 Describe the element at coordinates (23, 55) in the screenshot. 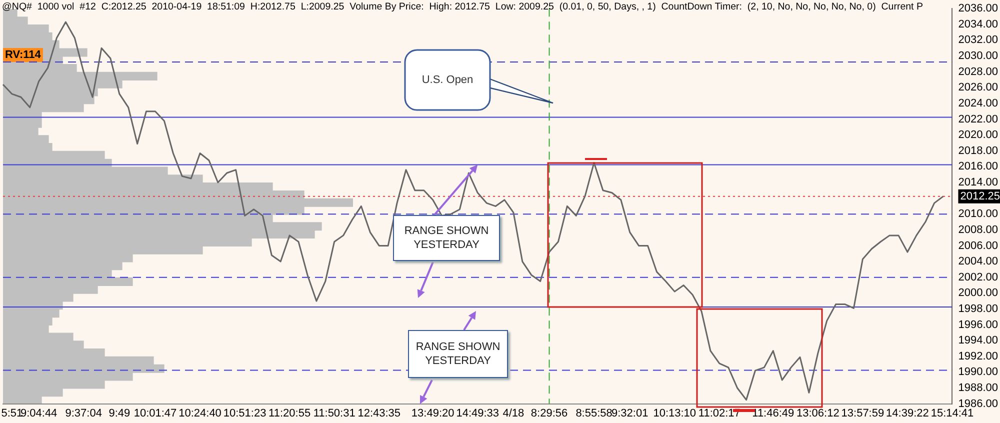

I see `annotation: RV:114` at that location.